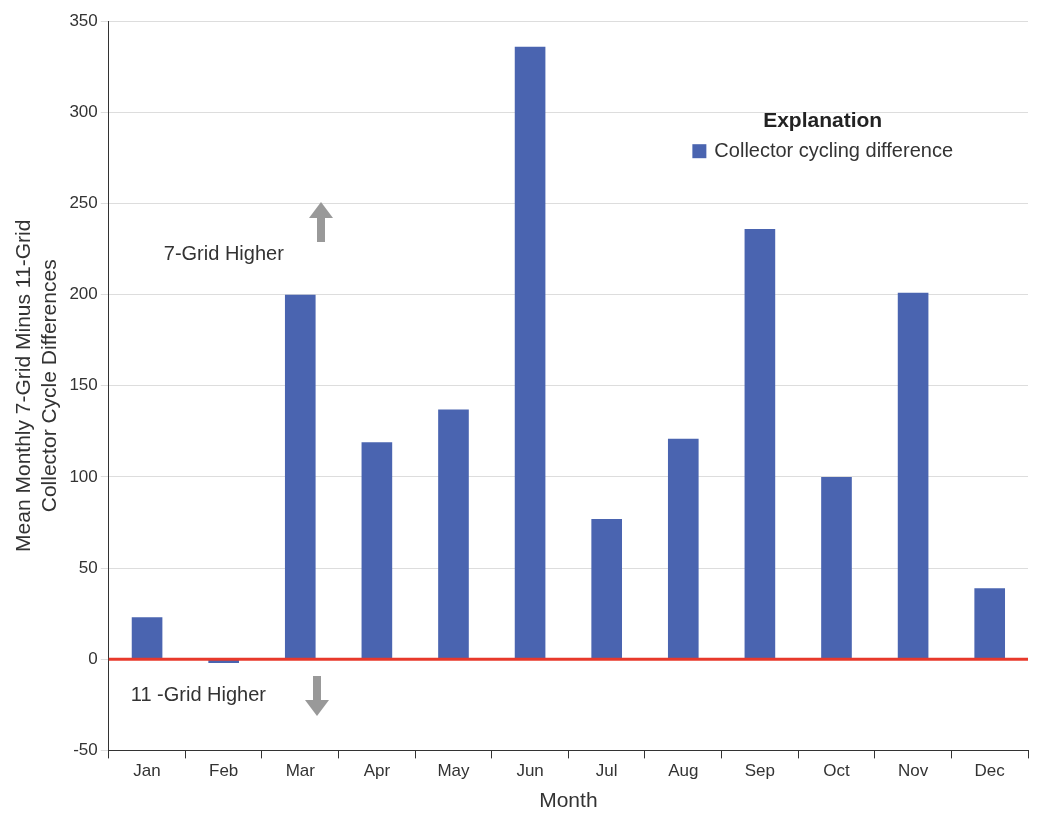 The height and width of the screenshot is (820, 1042). Describe the element at coordinates (198, 694) in the screenshot. I see `annotation: 11 -Grid Higher` at that location.